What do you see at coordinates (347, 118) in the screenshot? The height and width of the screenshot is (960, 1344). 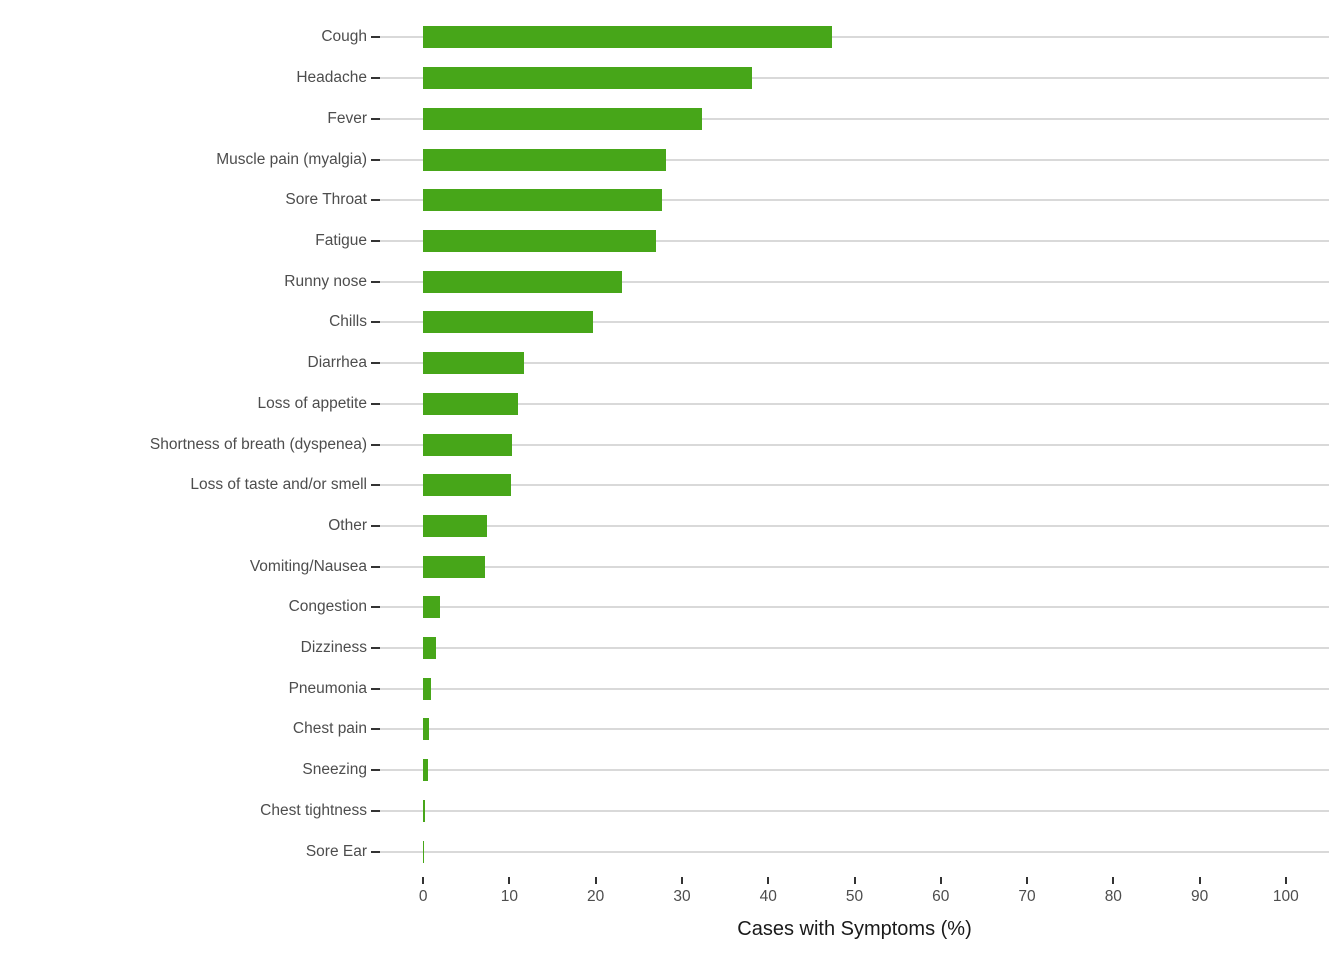 I see `y-axis-label: Fever` at bounding box center [347, 118].